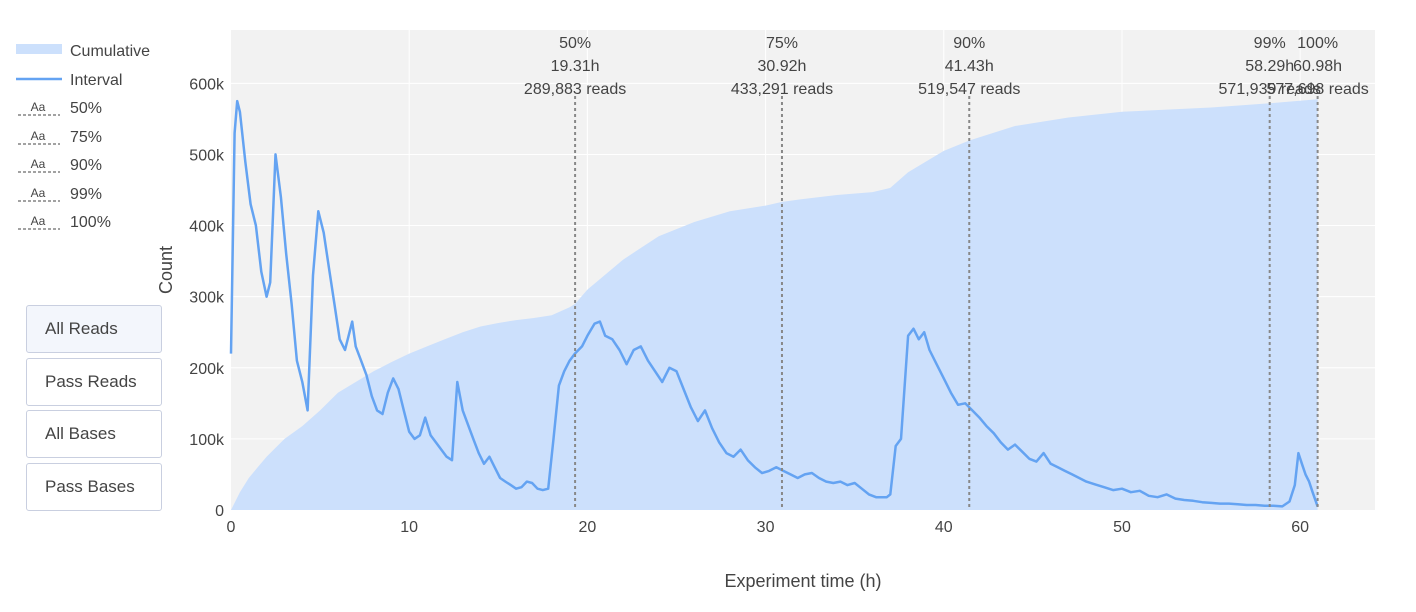  Describe the element at coordinates (86, 194) in the screenshot. I see `legend-label: 99%` at that location.